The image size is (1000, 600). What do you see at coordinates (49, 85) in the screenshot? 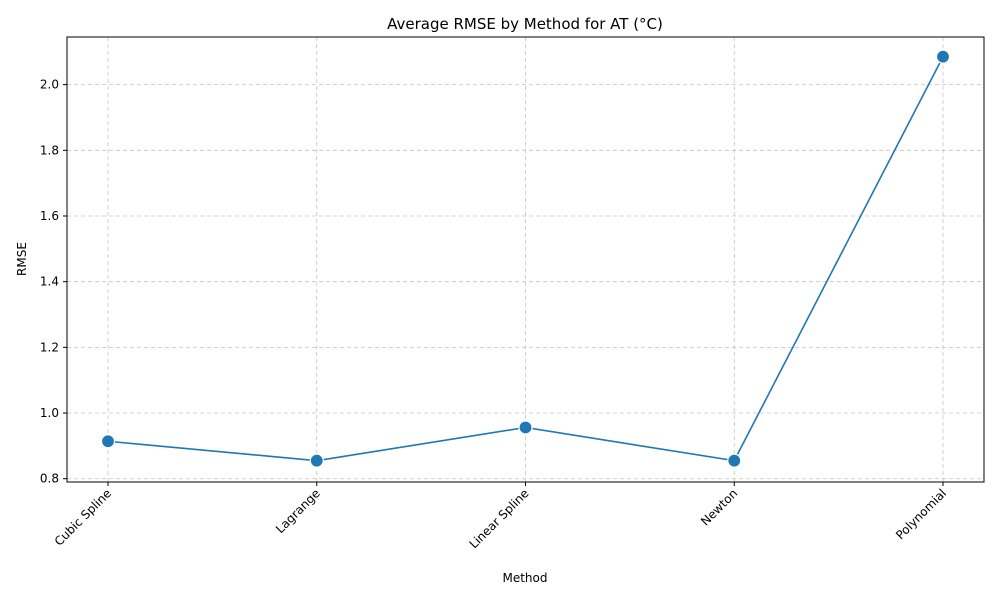
I see `y-tick-label: 2.0` at bounding box center [49, 85].